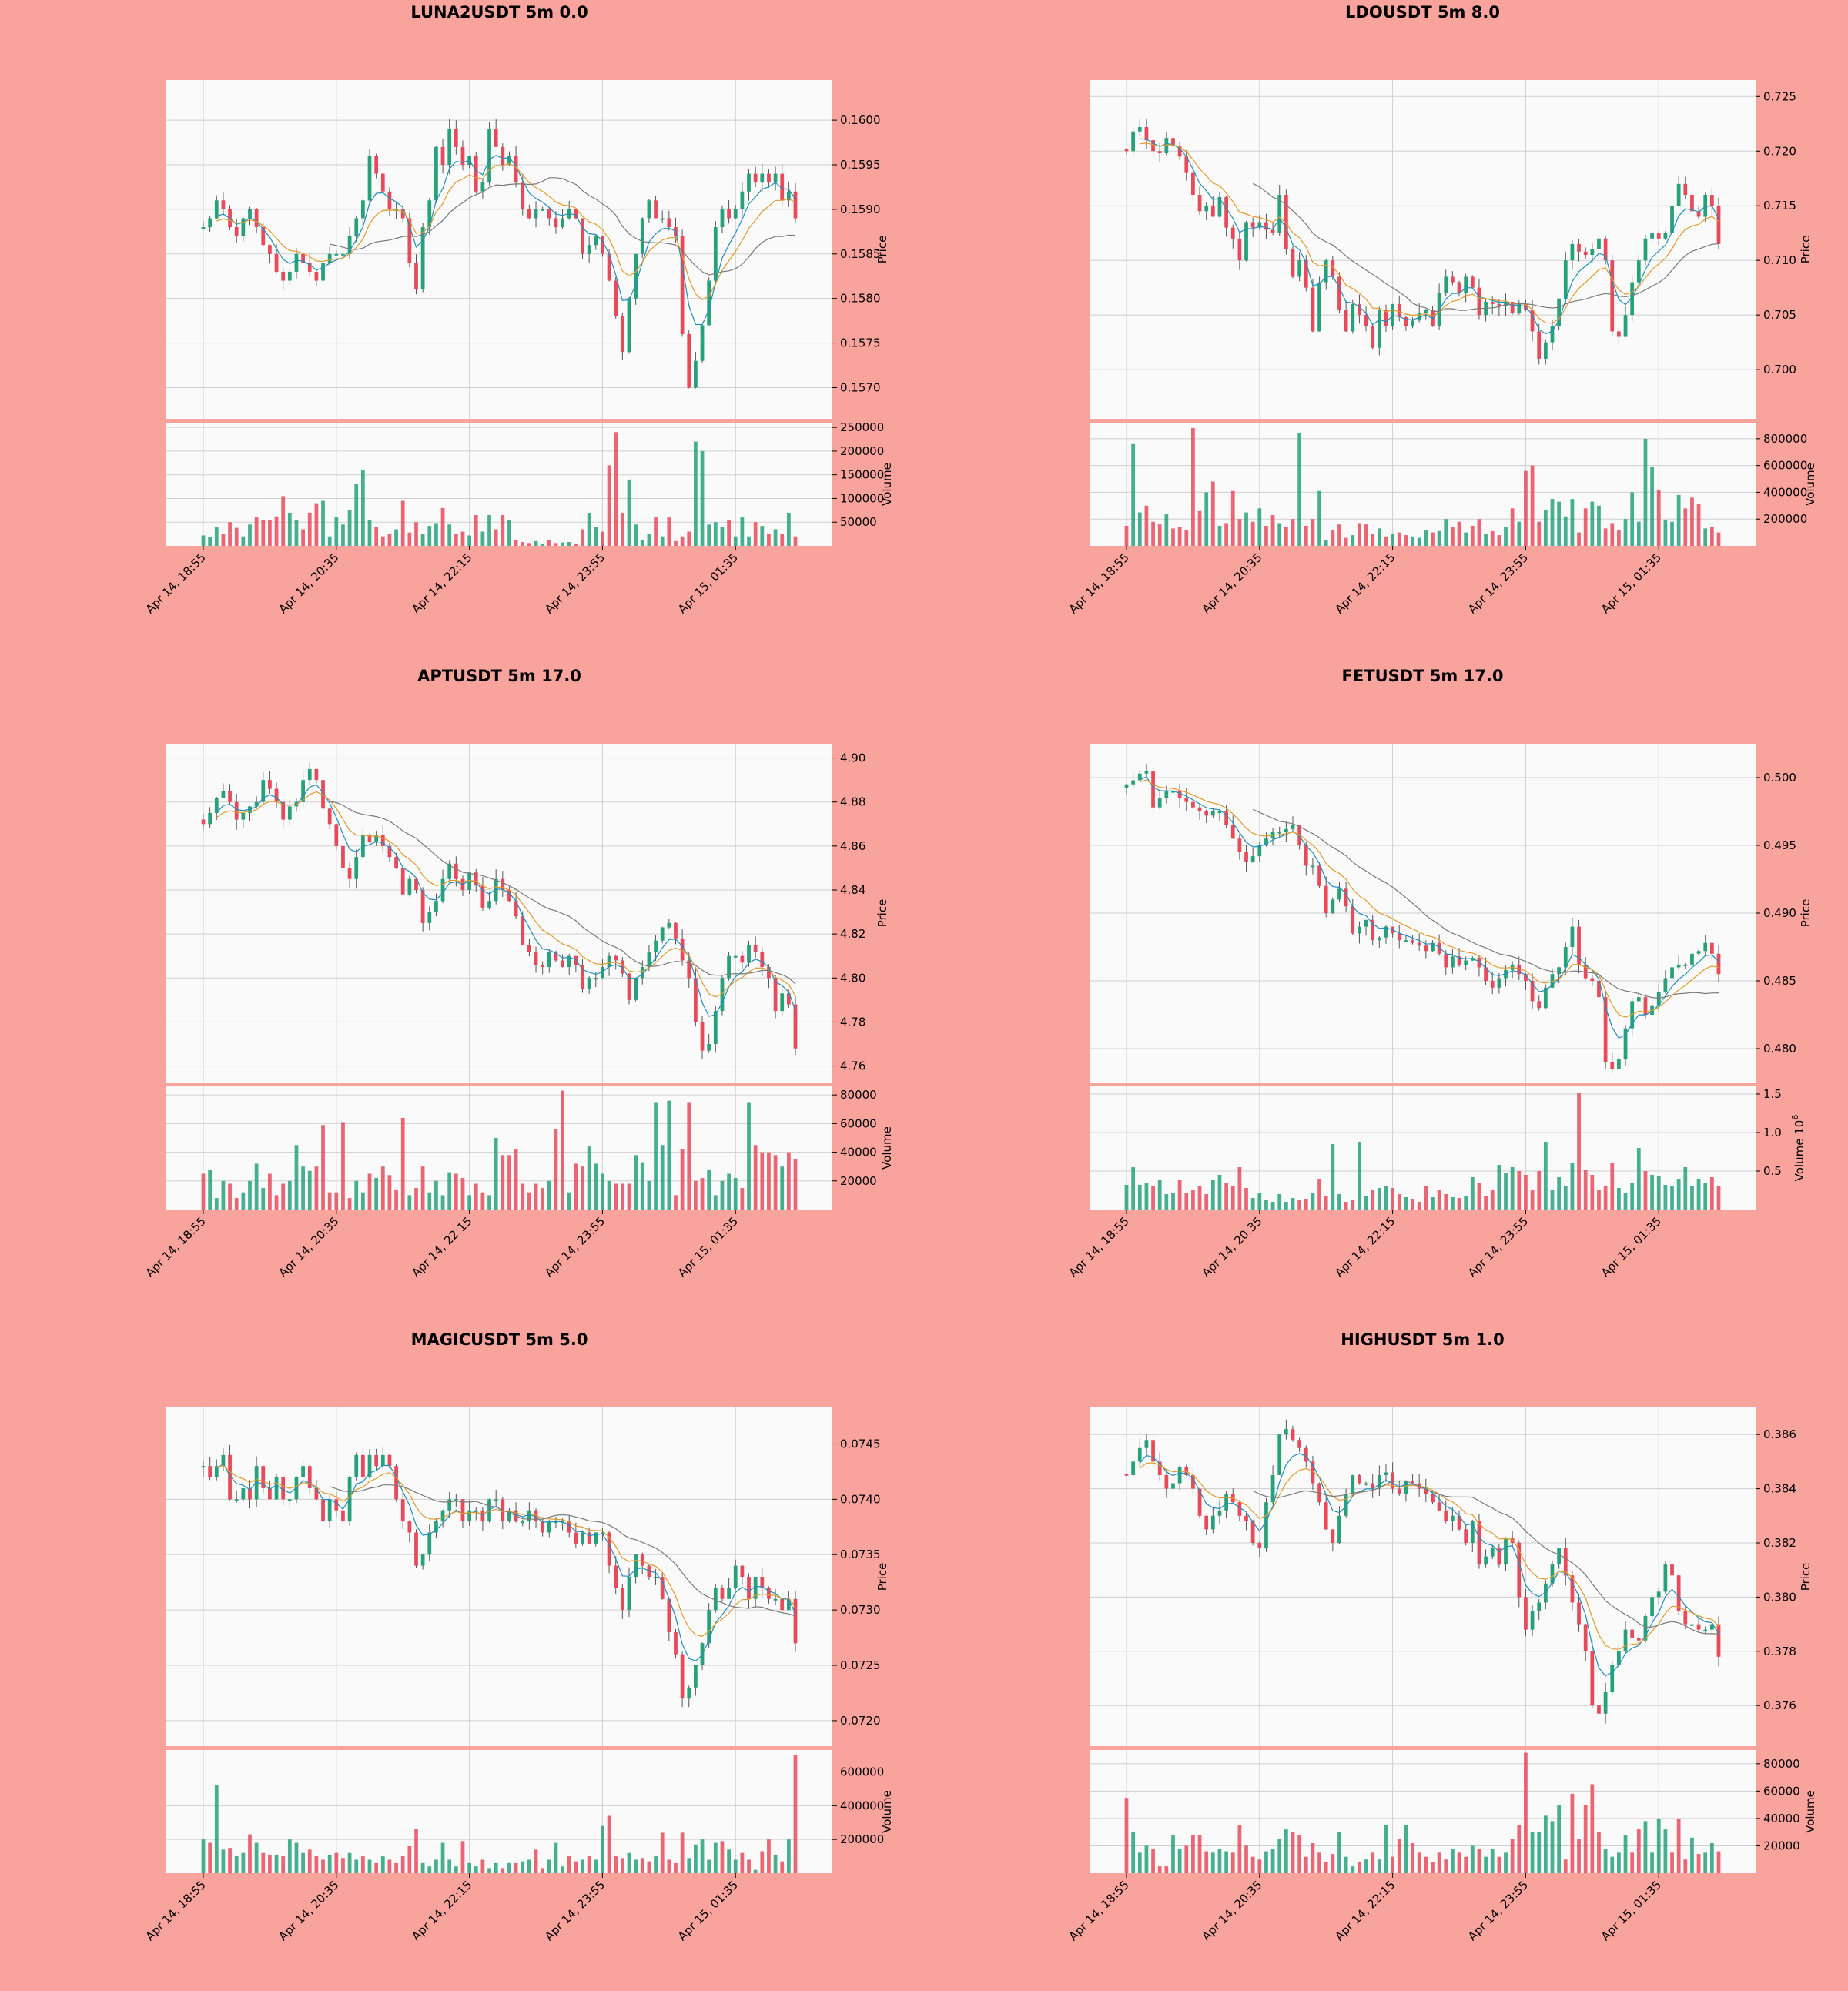 The width and height of the screenshot is (1848, 1991). I want to click on volume-tick-label: 600000, so click(1785, 466).